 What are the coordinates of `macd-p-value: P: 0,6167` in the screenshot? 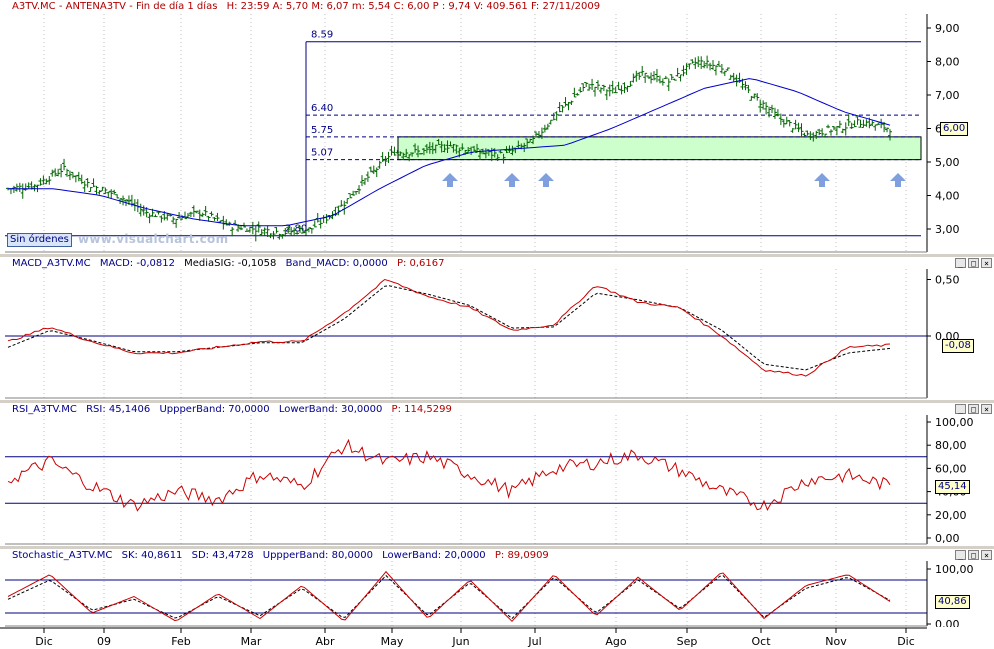 It's located at (420, 263).